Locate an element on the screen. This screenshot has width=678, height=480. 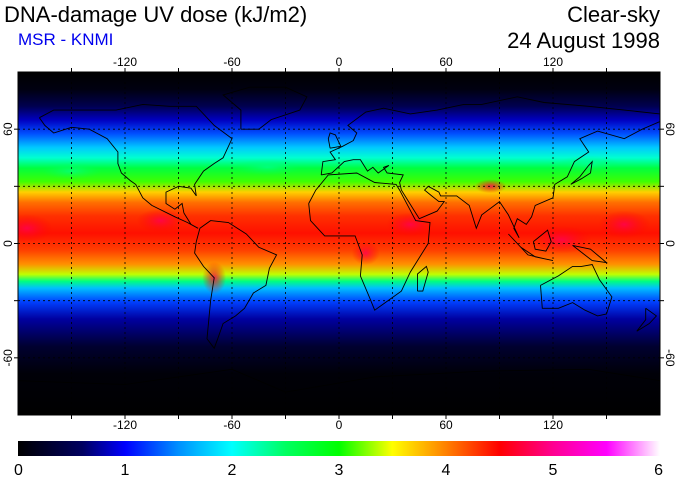
coastline-africa is located at coordinates (369, 241).